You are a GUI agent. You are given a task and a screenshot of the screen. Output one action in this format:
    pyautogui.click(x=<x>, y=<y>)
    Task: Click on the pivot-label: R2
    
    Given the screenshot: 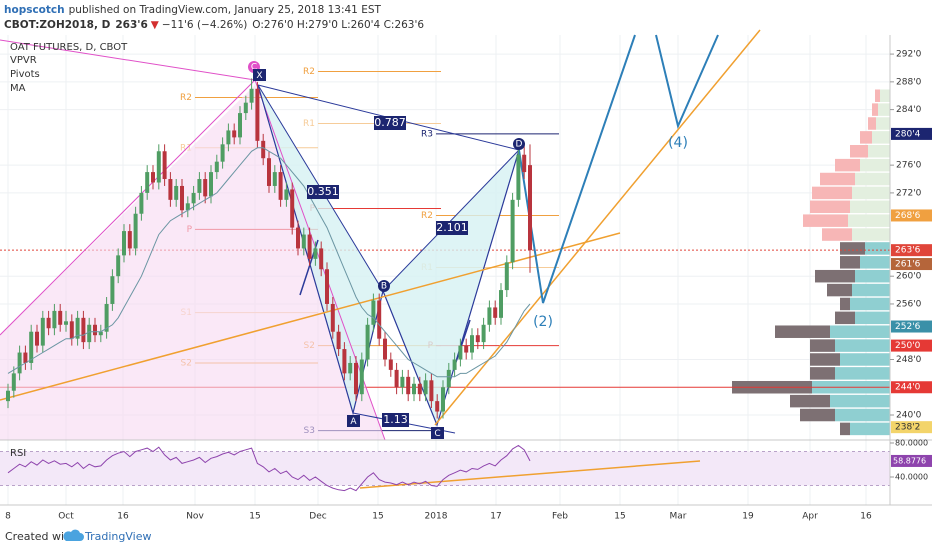 What is the action you would take?
    pyautogui.click(x=309, y=72)
    